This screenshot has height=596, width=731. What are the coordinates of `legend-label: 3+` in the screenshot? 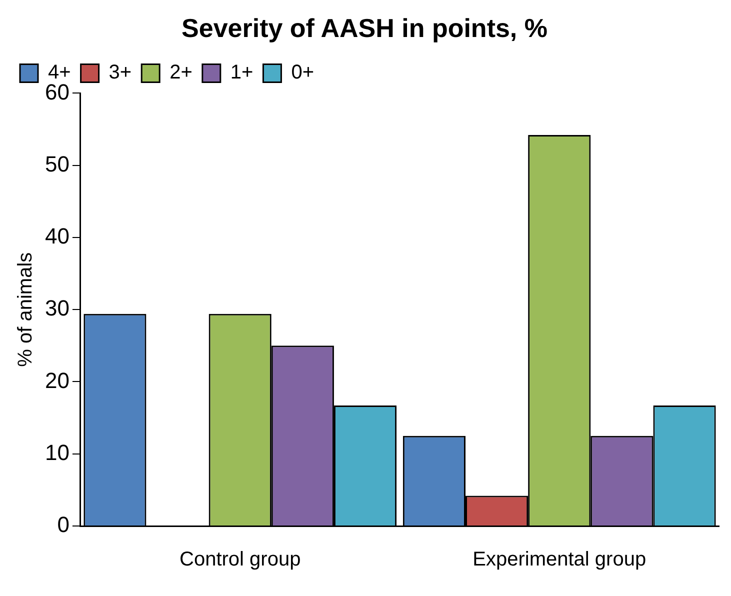 It's located at (120, 73).